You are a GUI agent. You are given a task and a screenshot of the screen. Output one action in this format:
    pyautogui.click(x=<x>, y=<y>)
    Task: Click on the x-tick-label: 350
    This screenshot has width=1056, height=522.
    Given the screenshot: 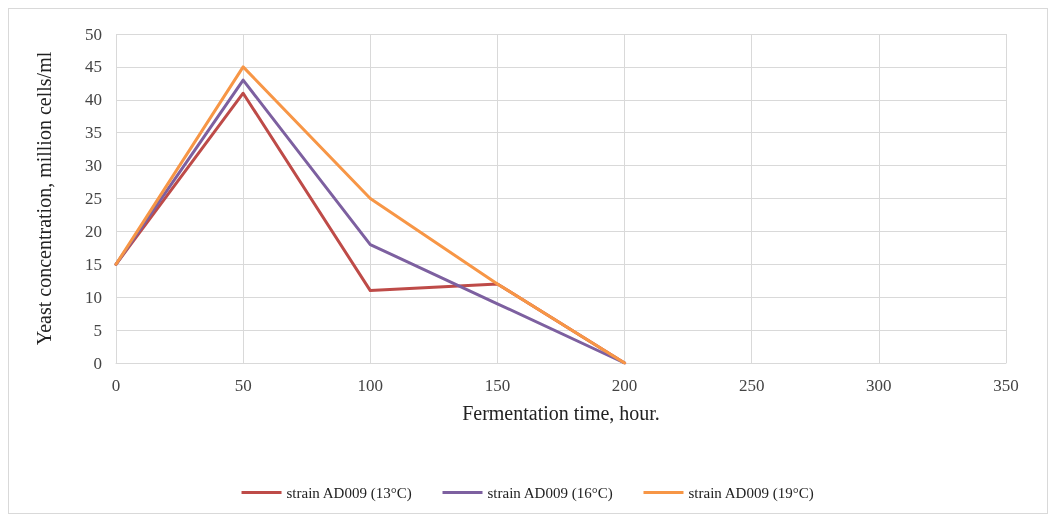 What is the action you would take?
    pyautogui.click(x=1006, y=385)
    